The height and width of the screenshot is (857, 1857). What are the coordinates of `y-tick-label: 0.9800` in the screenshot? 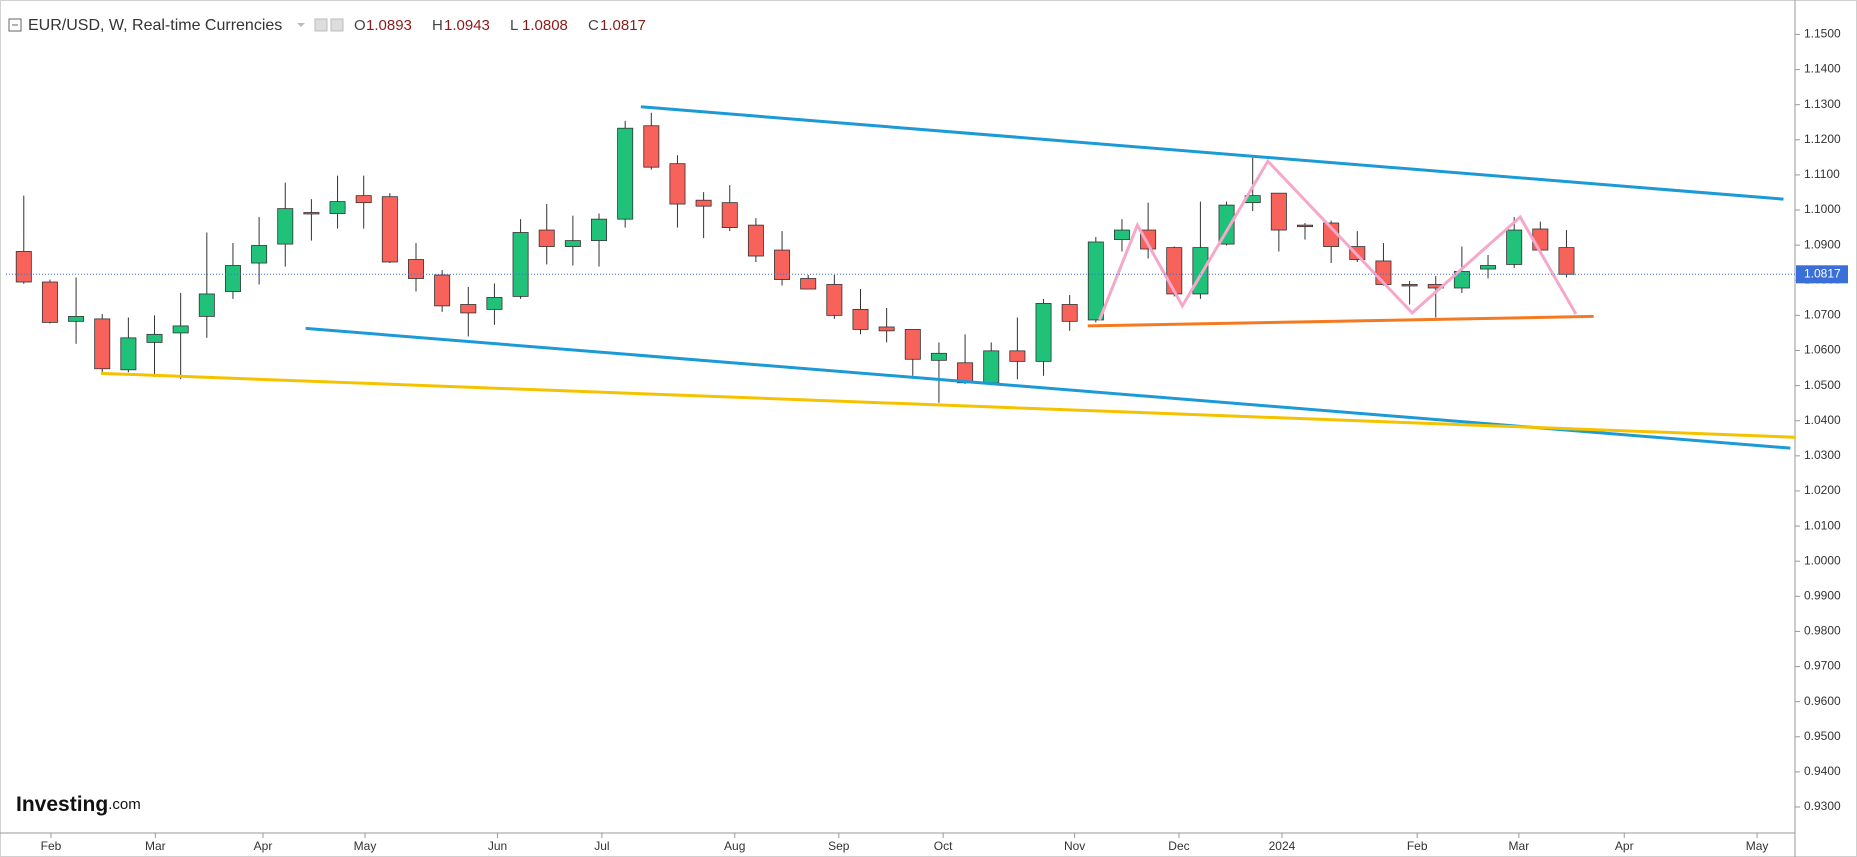 It's located at (1822, 631).